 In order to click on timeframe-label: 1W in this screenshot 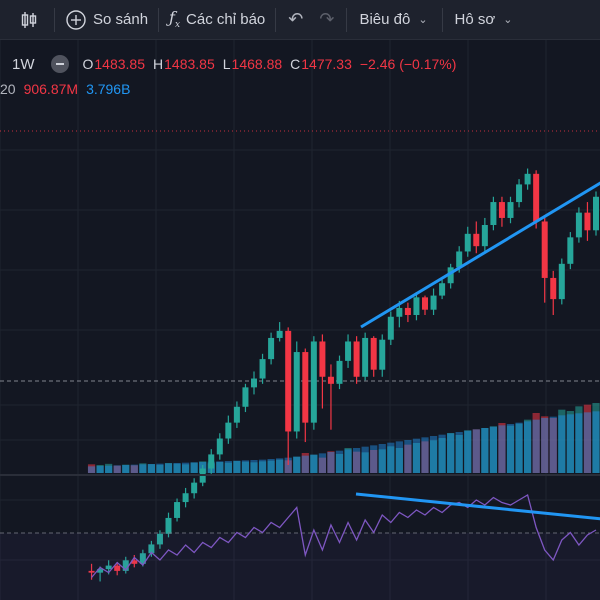, I will do `click(23, 64)`.